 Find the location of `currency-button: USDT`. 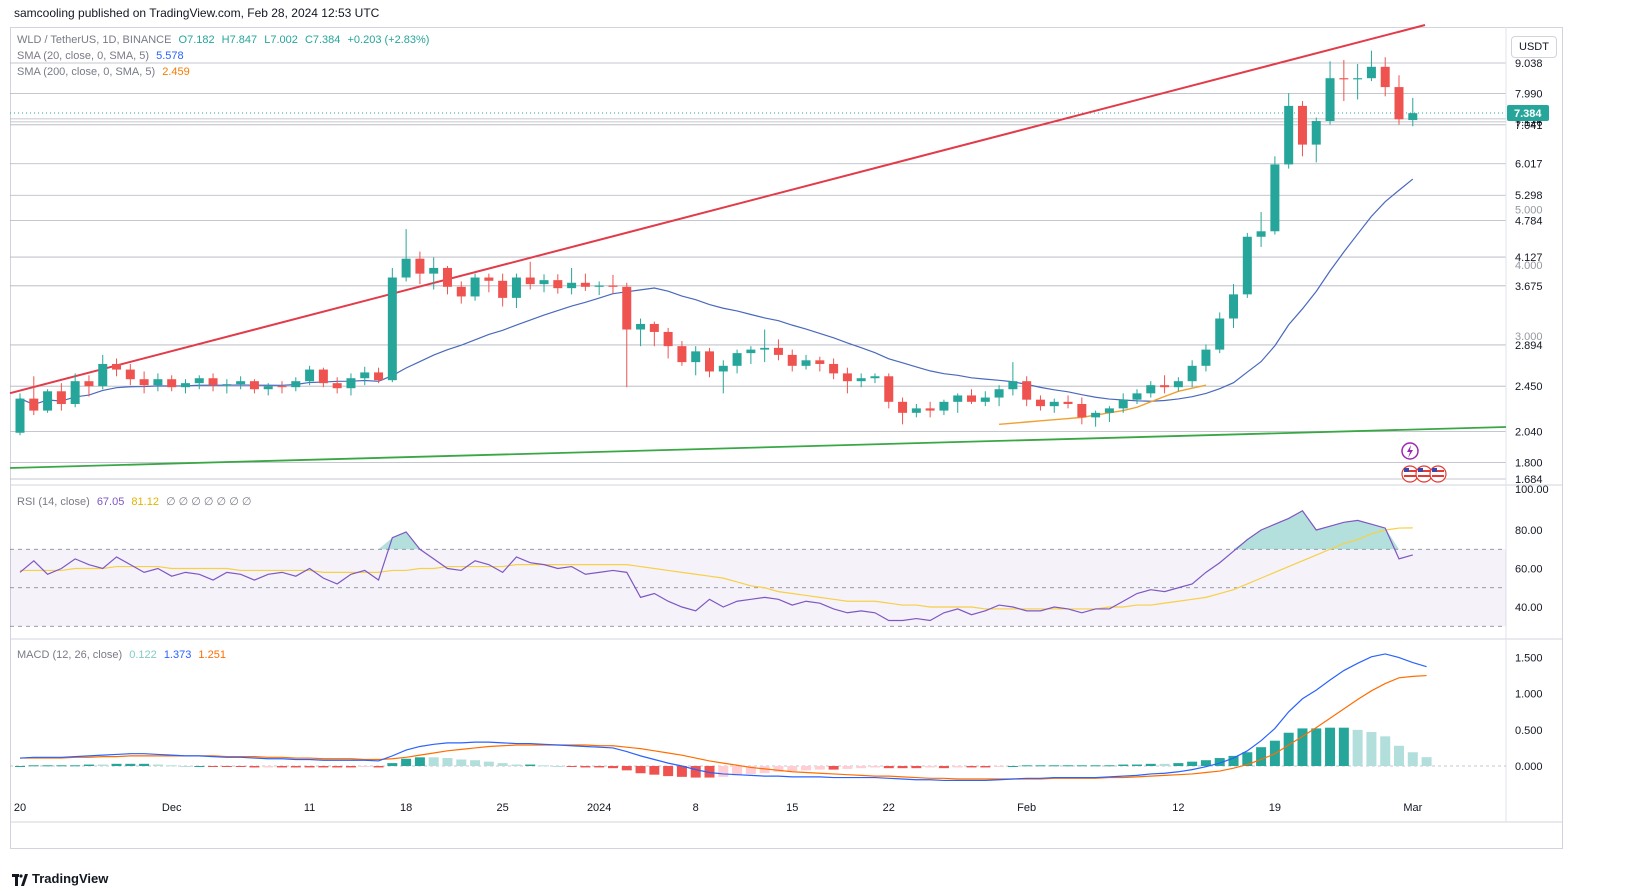

currency-button: USDT is located at coordinates (1534, 47).